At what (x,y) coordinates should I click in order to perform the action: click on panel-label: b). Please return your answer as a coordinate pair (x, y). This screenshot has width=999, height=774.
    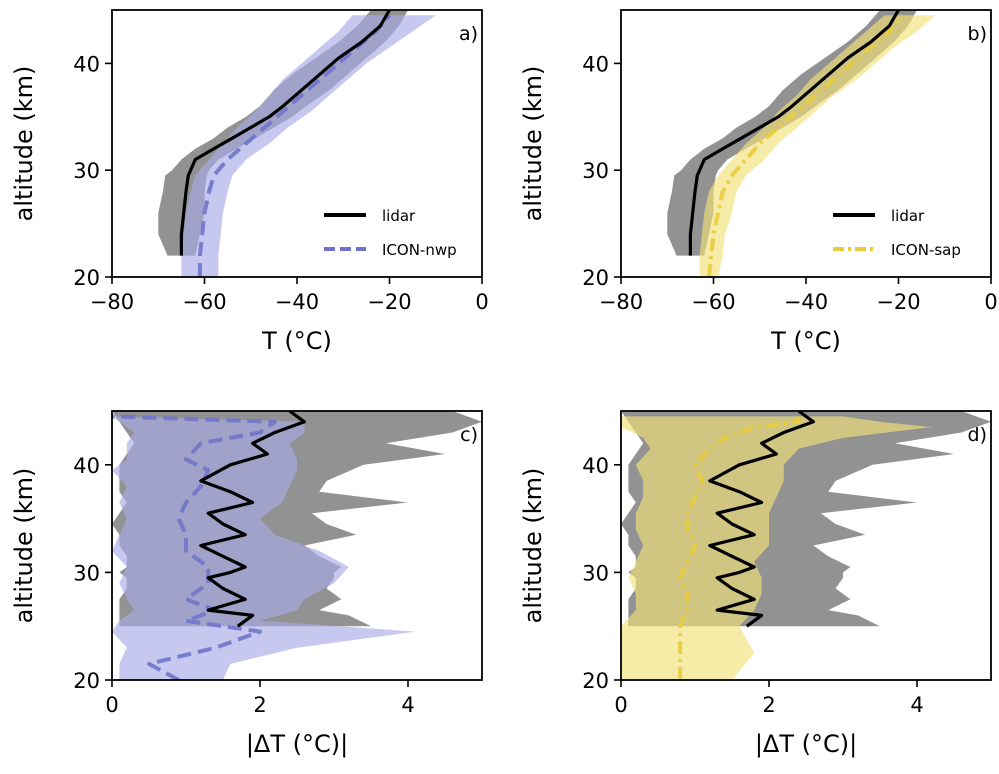
    Looking at the image, I should click on (977, 34).